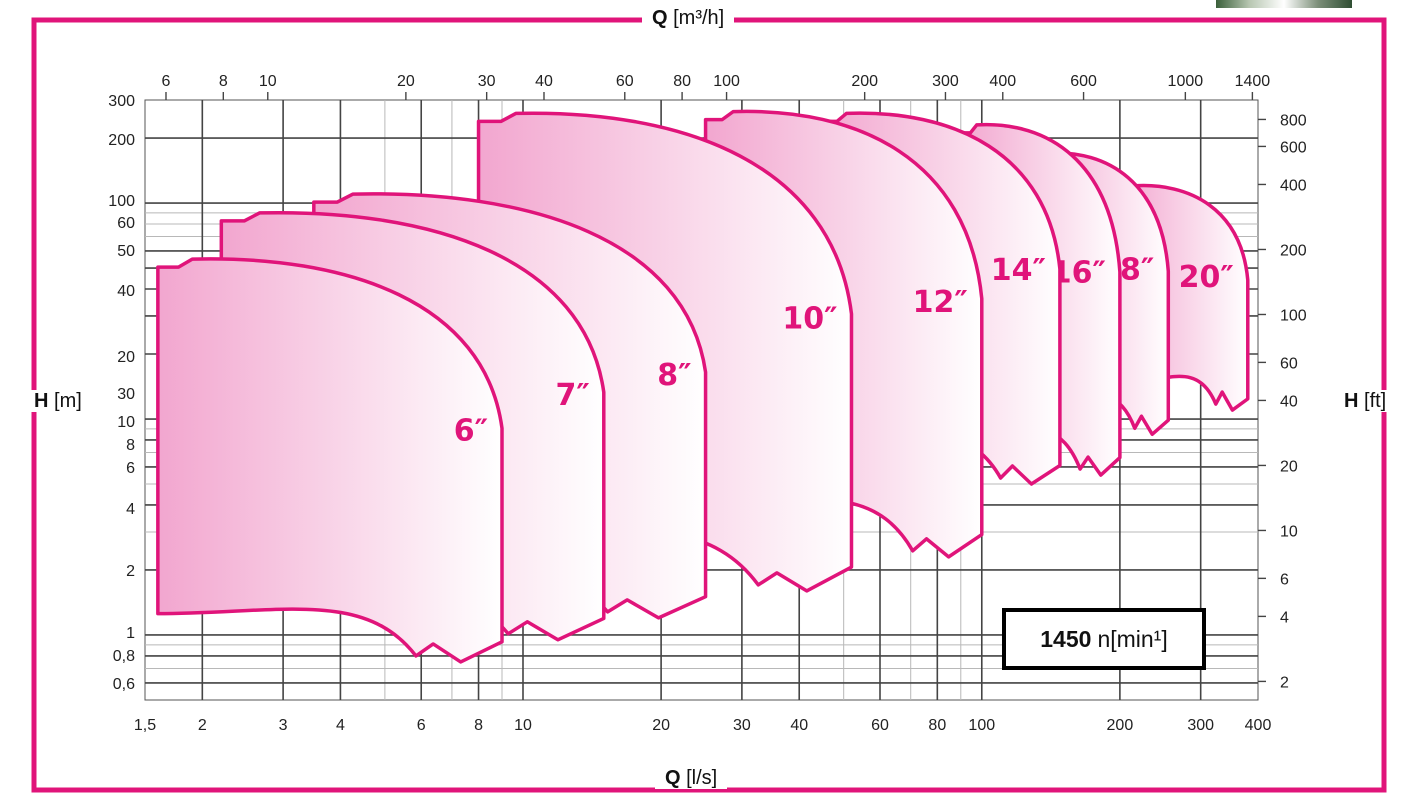 This screenshot has height=802, width=1408. What do you see at coordinates (742, 725) in the screenshot?
I see `tick-label-bottom: 30` at bounding box center [742, 725].